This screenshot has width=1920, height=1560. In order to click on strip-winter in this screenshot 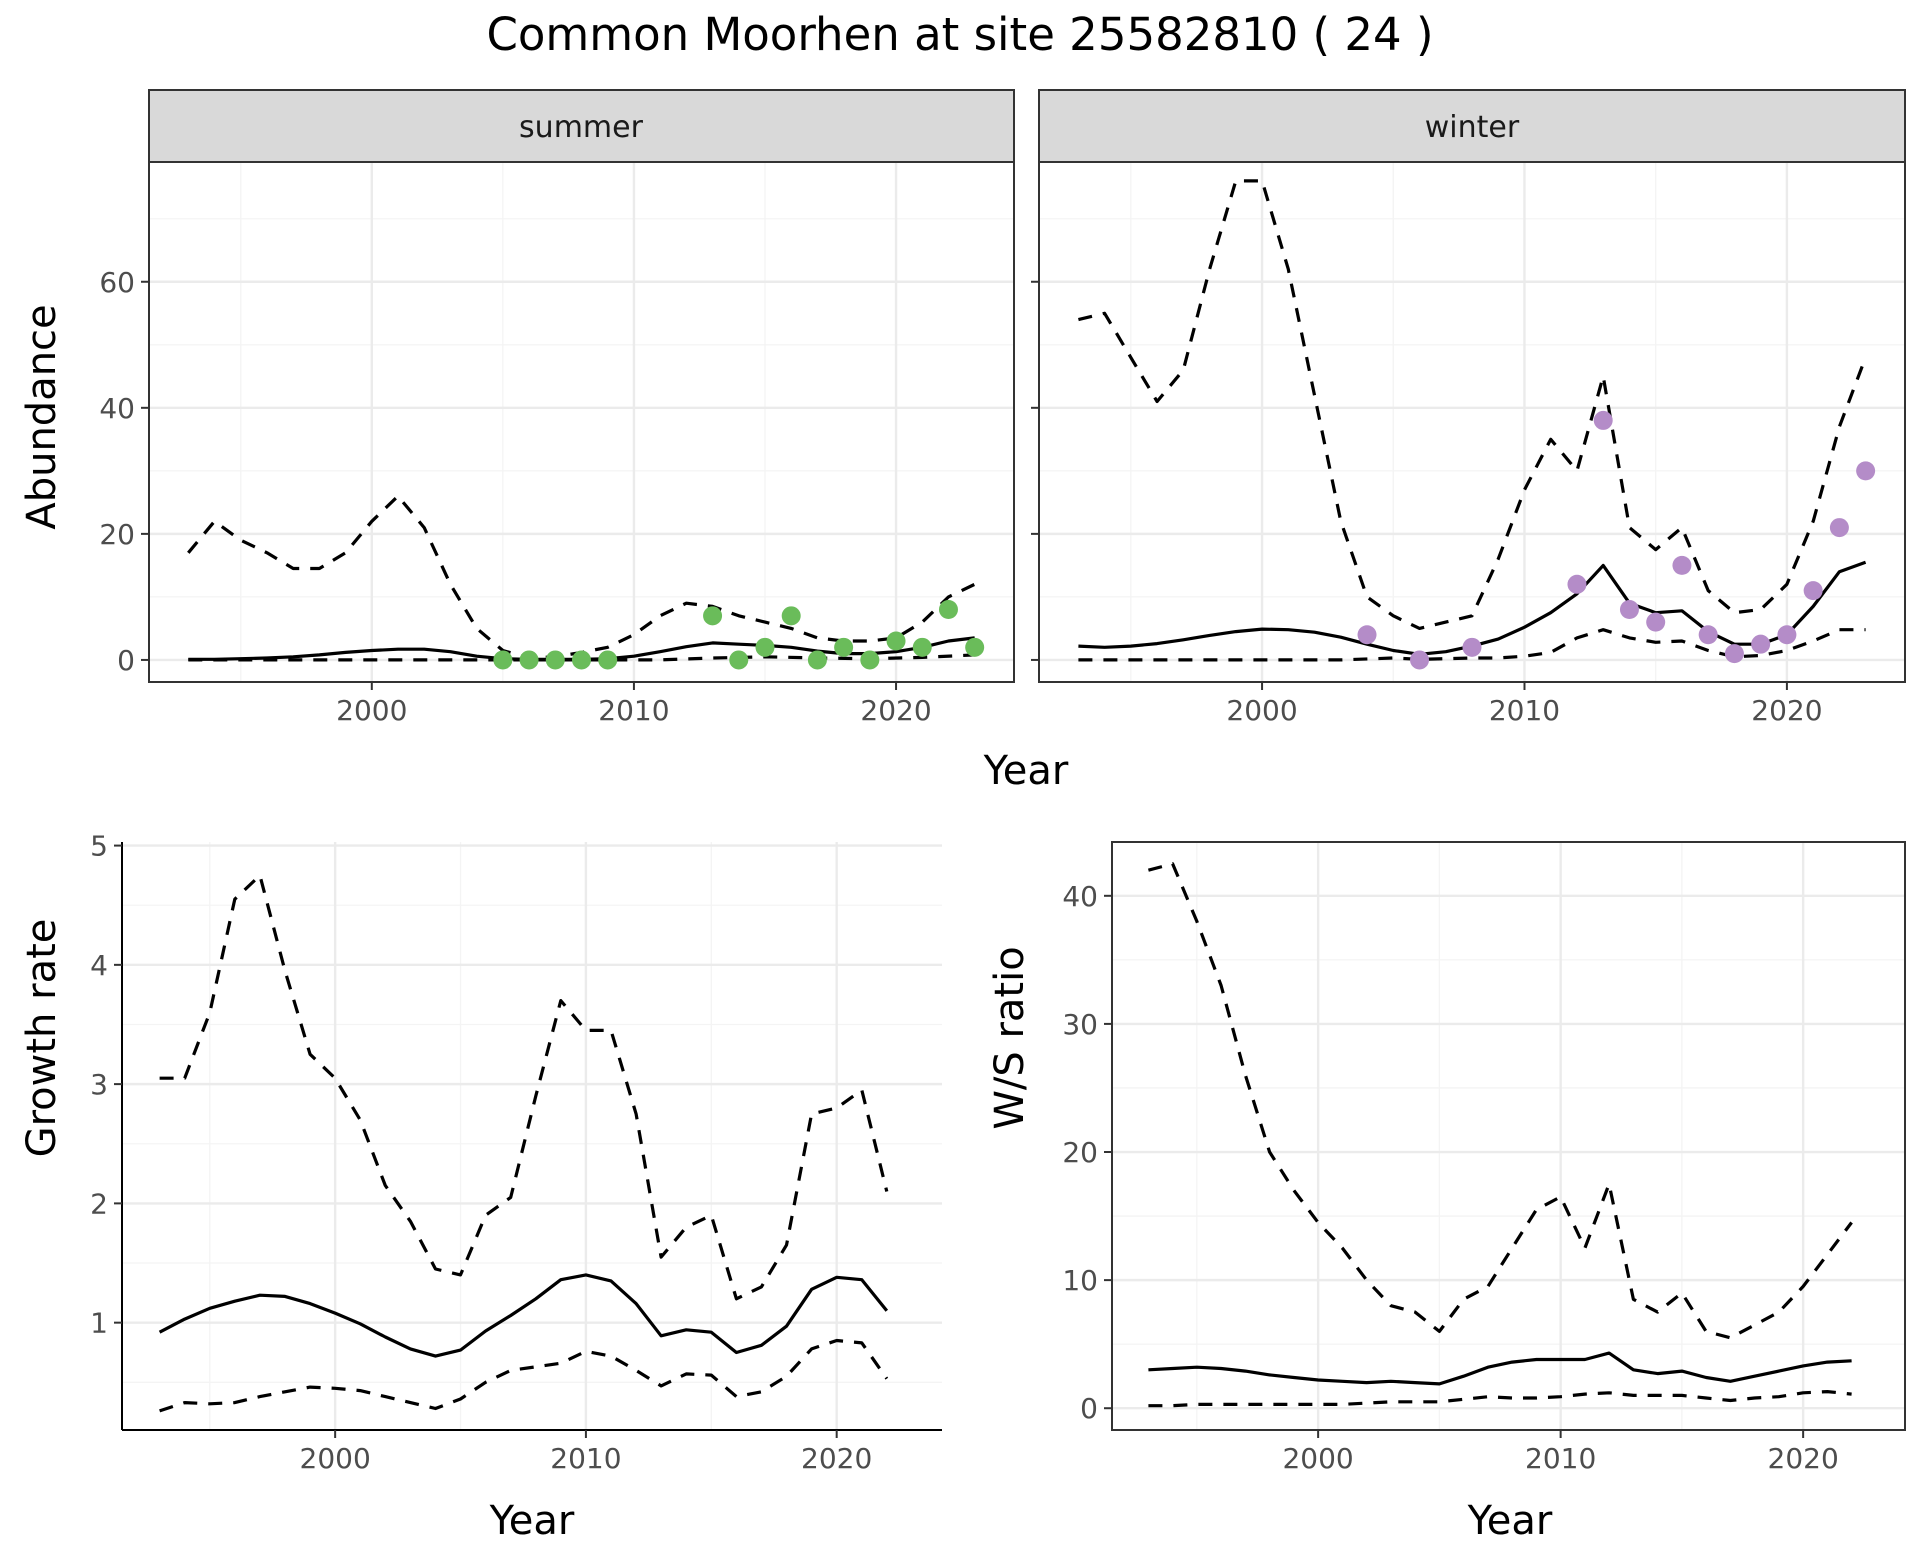, I will do `click(1472, 126)`.